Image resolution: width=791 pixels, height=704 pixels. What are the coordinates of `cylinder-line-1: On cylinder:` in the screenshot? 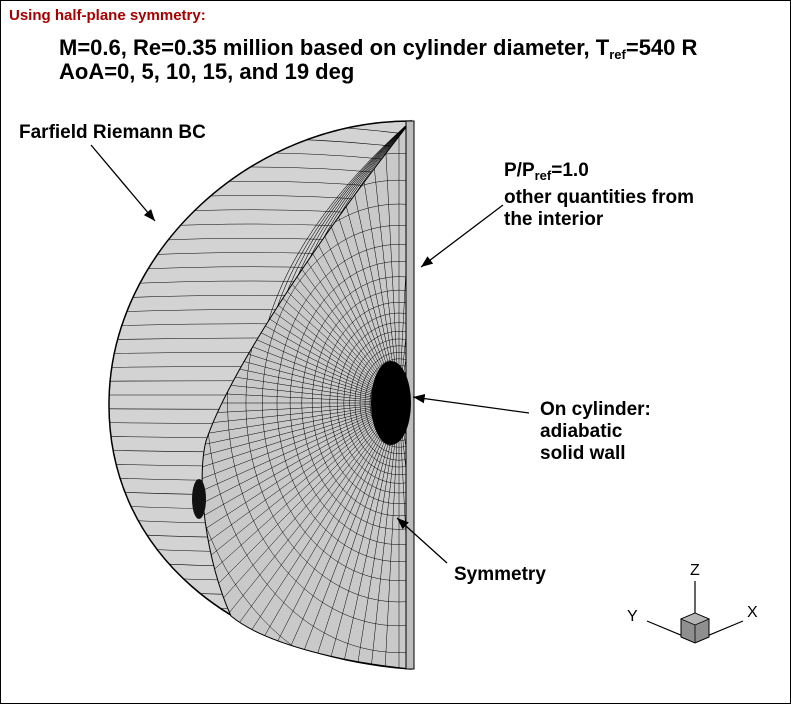 It's located at (595, 410).